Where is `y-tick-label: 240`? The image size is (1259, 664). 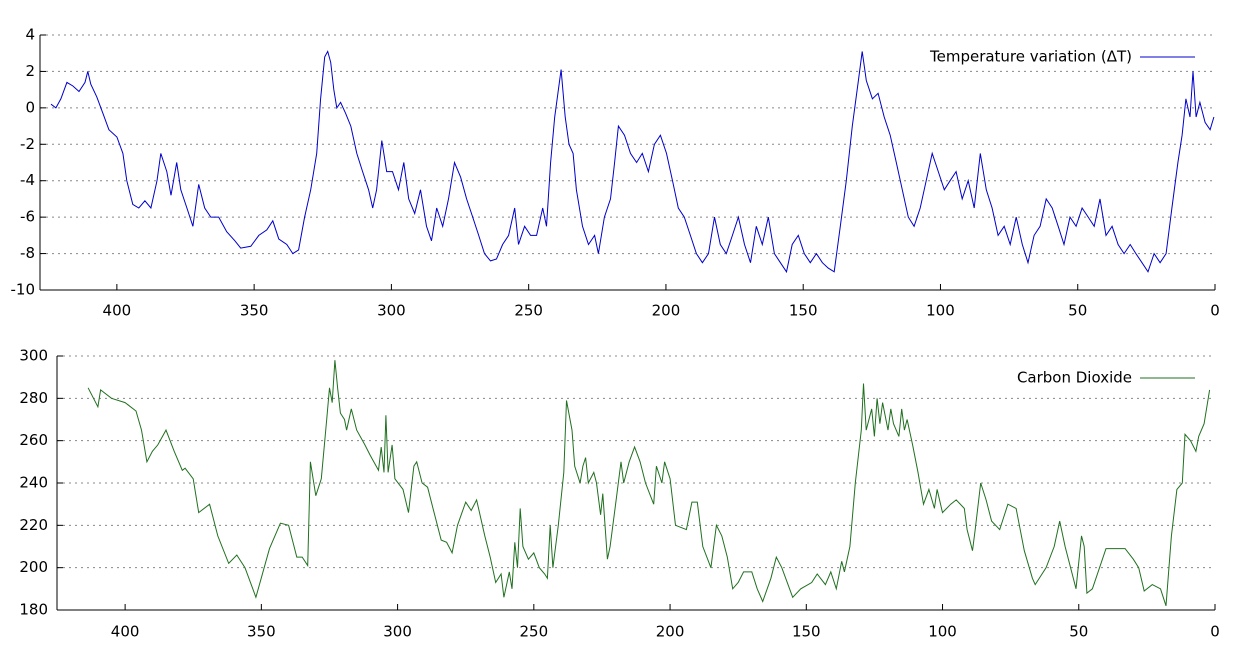
y-tick-label: 240 is located at coordinates (33, 483).